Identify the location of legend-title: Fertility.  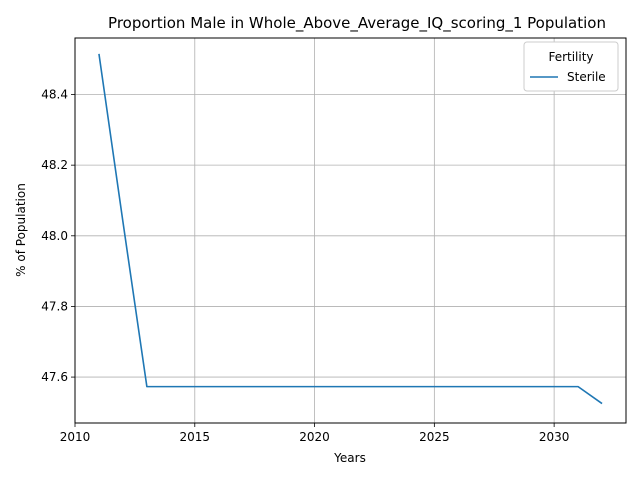
(570, 57).